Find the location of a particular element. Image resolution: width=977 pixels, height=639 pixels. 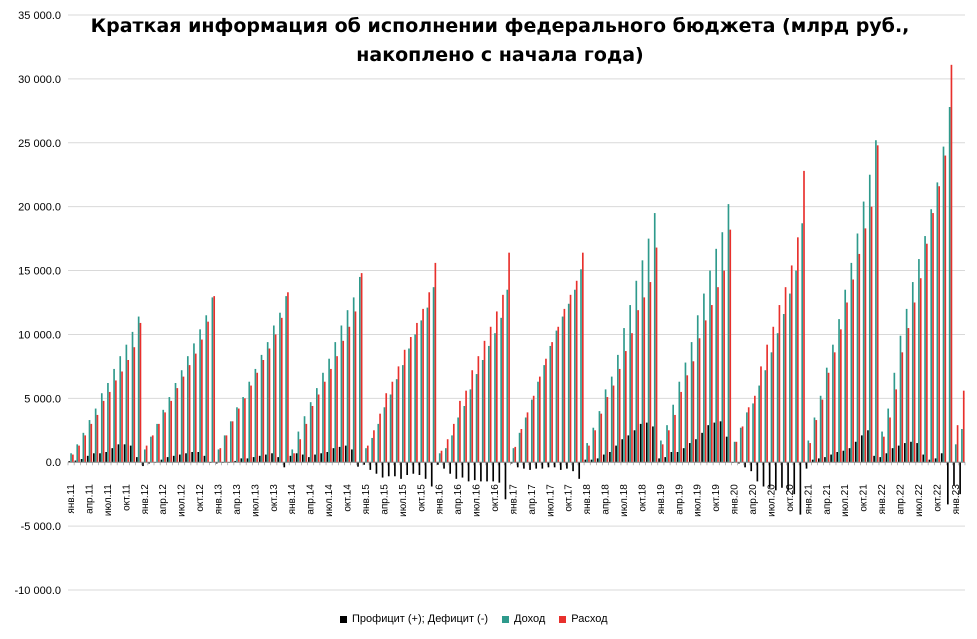

x-axis is located at coordinates (516, 463).